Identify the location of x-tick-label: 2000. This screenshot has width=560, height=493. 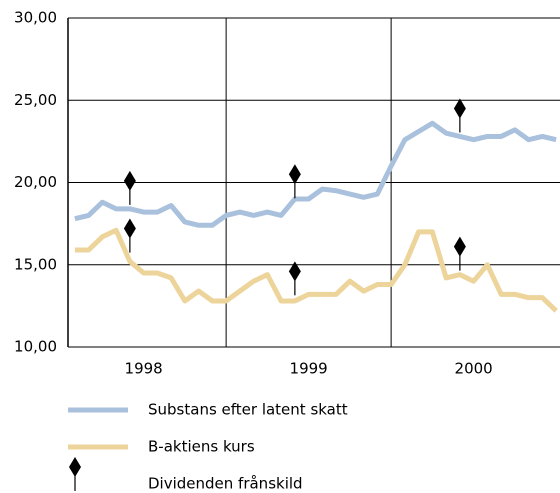
(474, 369).